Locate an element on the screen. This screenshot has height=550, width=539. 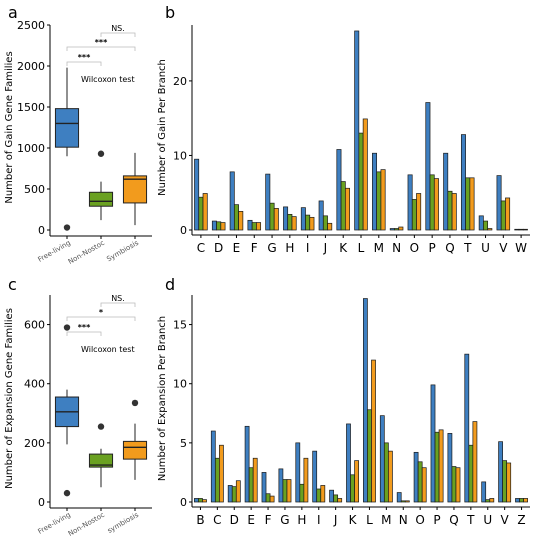
bar-symbiosis-B is located at coordinates (204, 501).